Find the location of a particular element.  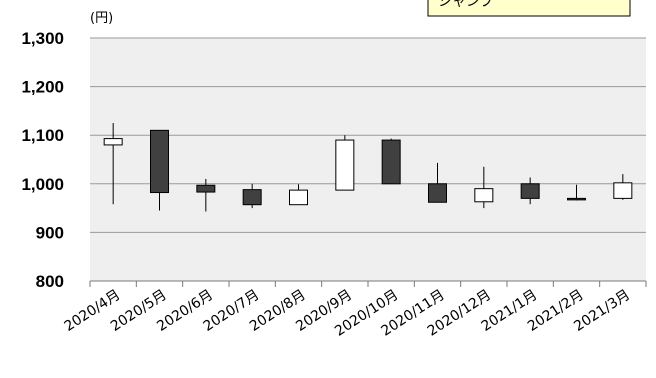

callout-text: シャンプ is located at coordinates (466, 5).